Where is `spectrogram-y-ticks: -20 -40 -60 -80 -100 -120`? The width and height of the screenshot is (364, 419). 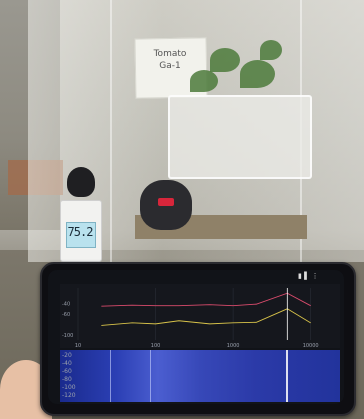
spectrogram-y-ticks: -20 -40 -60 -80 -100 -120 is located at coordinates (72, 377).